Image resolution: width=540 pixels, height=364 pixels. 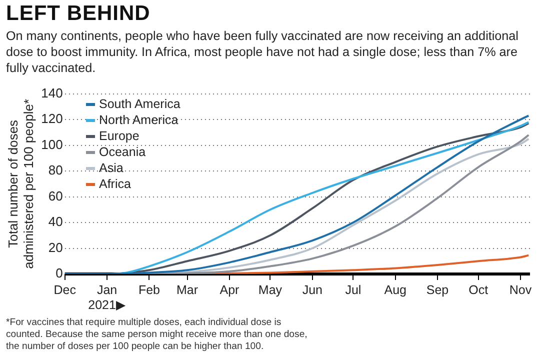 I want to click on y-tick-label: 100, so click(x=52, y=144).